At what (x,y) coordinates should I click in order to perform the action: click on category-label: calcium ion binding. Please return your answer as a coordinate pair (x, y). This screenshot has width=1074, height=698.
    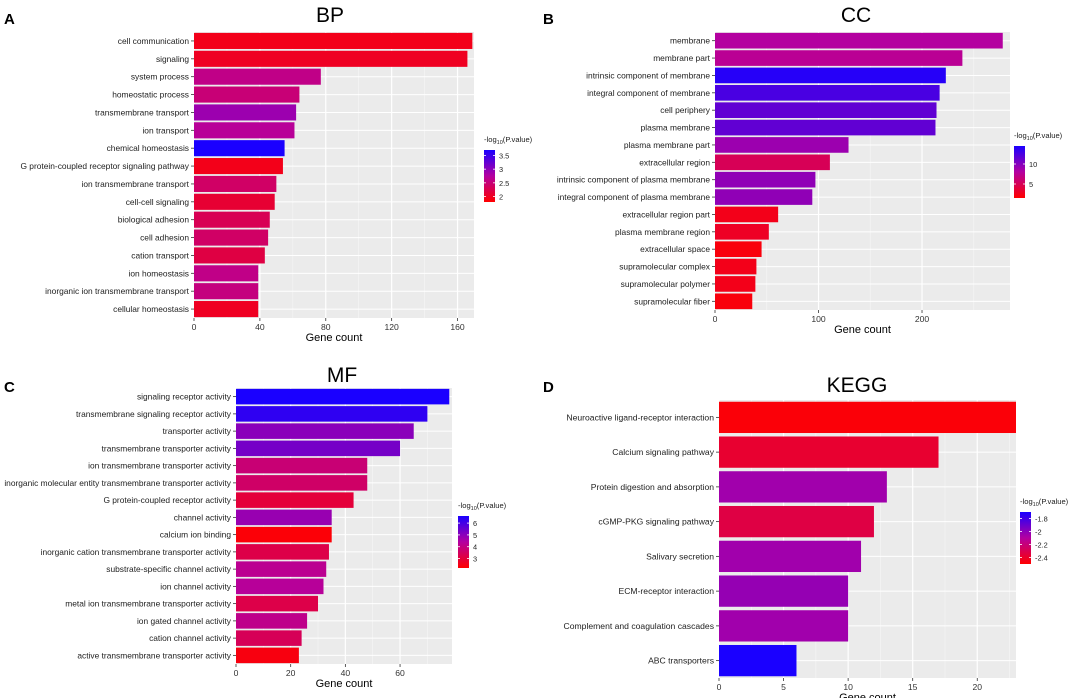
    Looking at the image, I should click on (196, 535).